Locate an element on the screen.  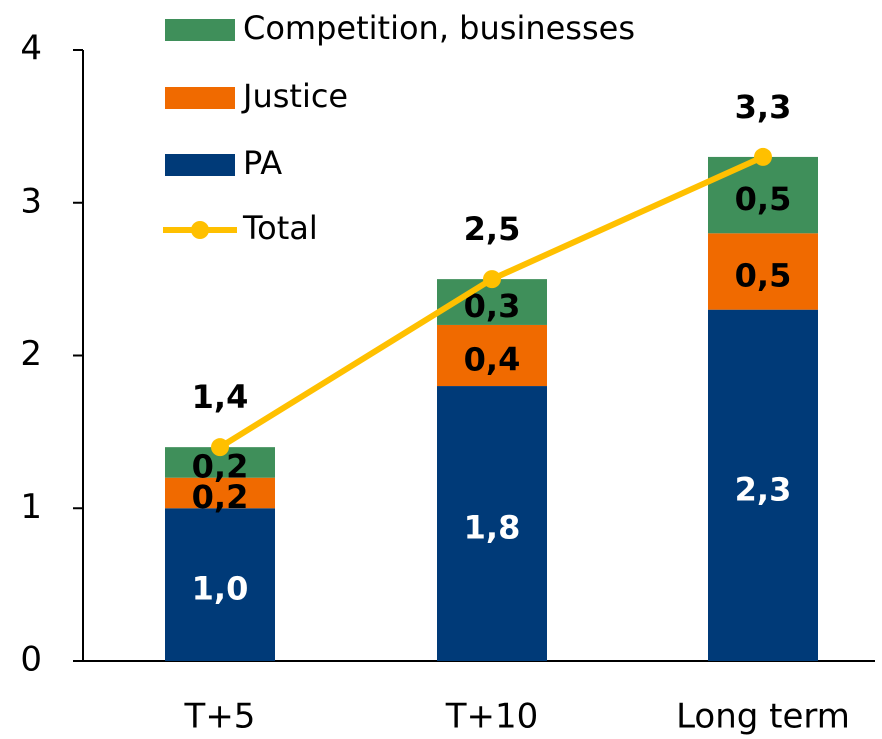
total-label: 1,4 is located at coordinates (220, 397).